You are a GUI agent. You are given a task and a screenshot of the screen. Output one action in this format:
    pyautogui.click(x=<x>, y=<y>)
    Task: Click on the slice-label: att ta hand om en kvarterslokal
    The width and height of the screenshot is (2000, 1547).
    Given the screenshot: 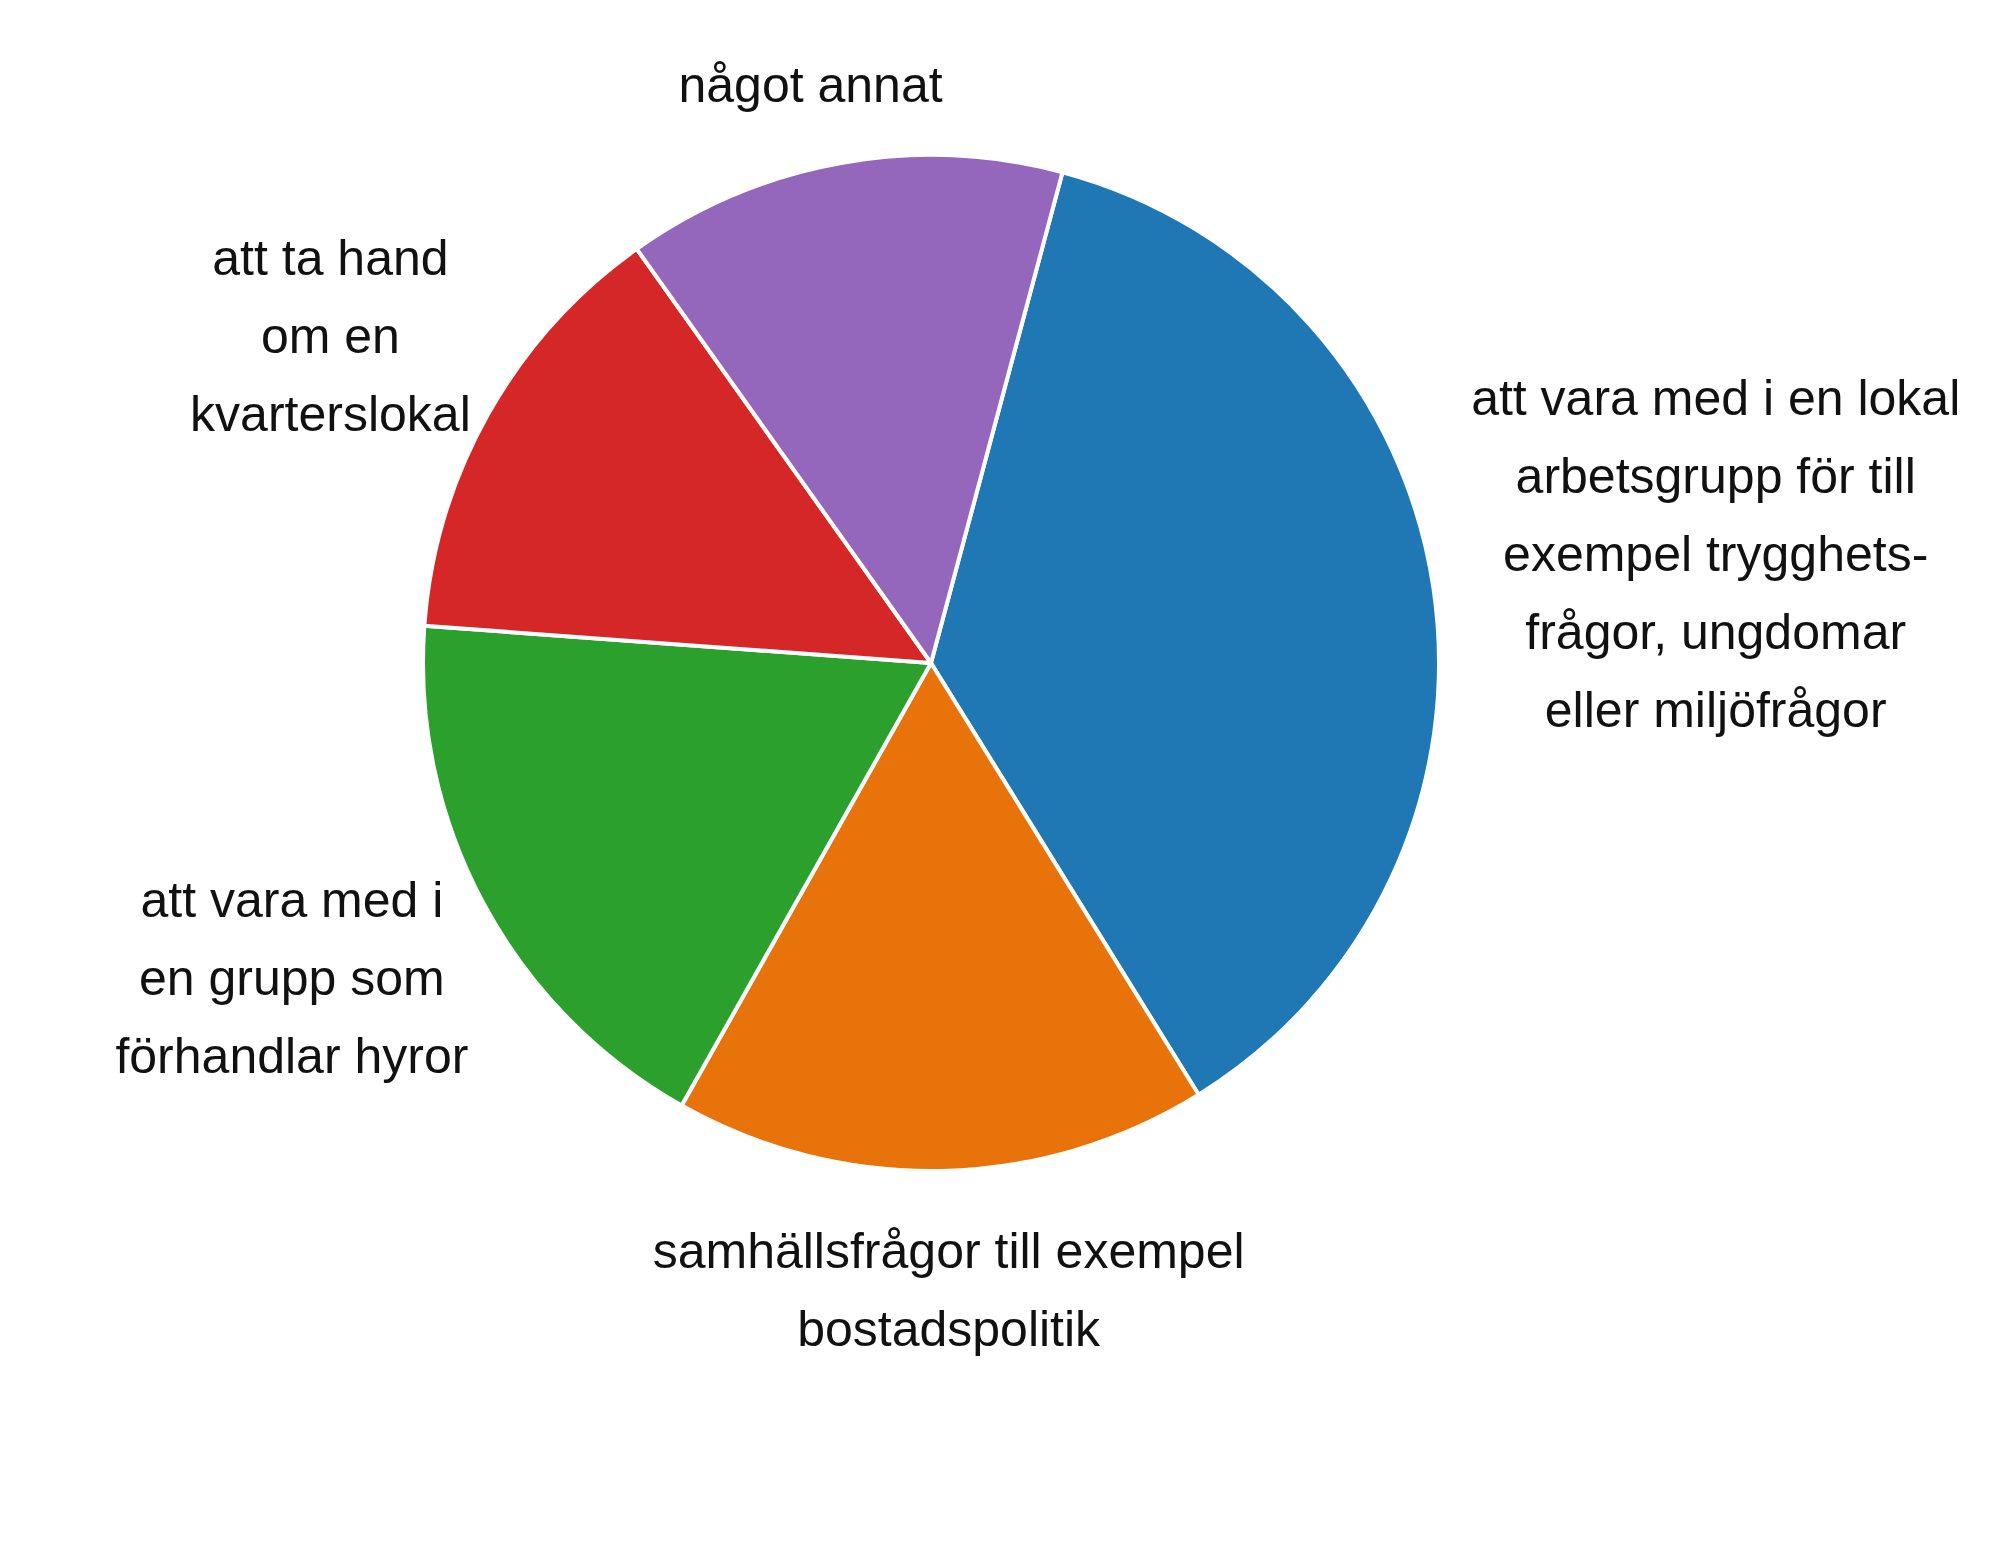 What is the action you would take?
    pyautogui.click(x=330, y=337)
    